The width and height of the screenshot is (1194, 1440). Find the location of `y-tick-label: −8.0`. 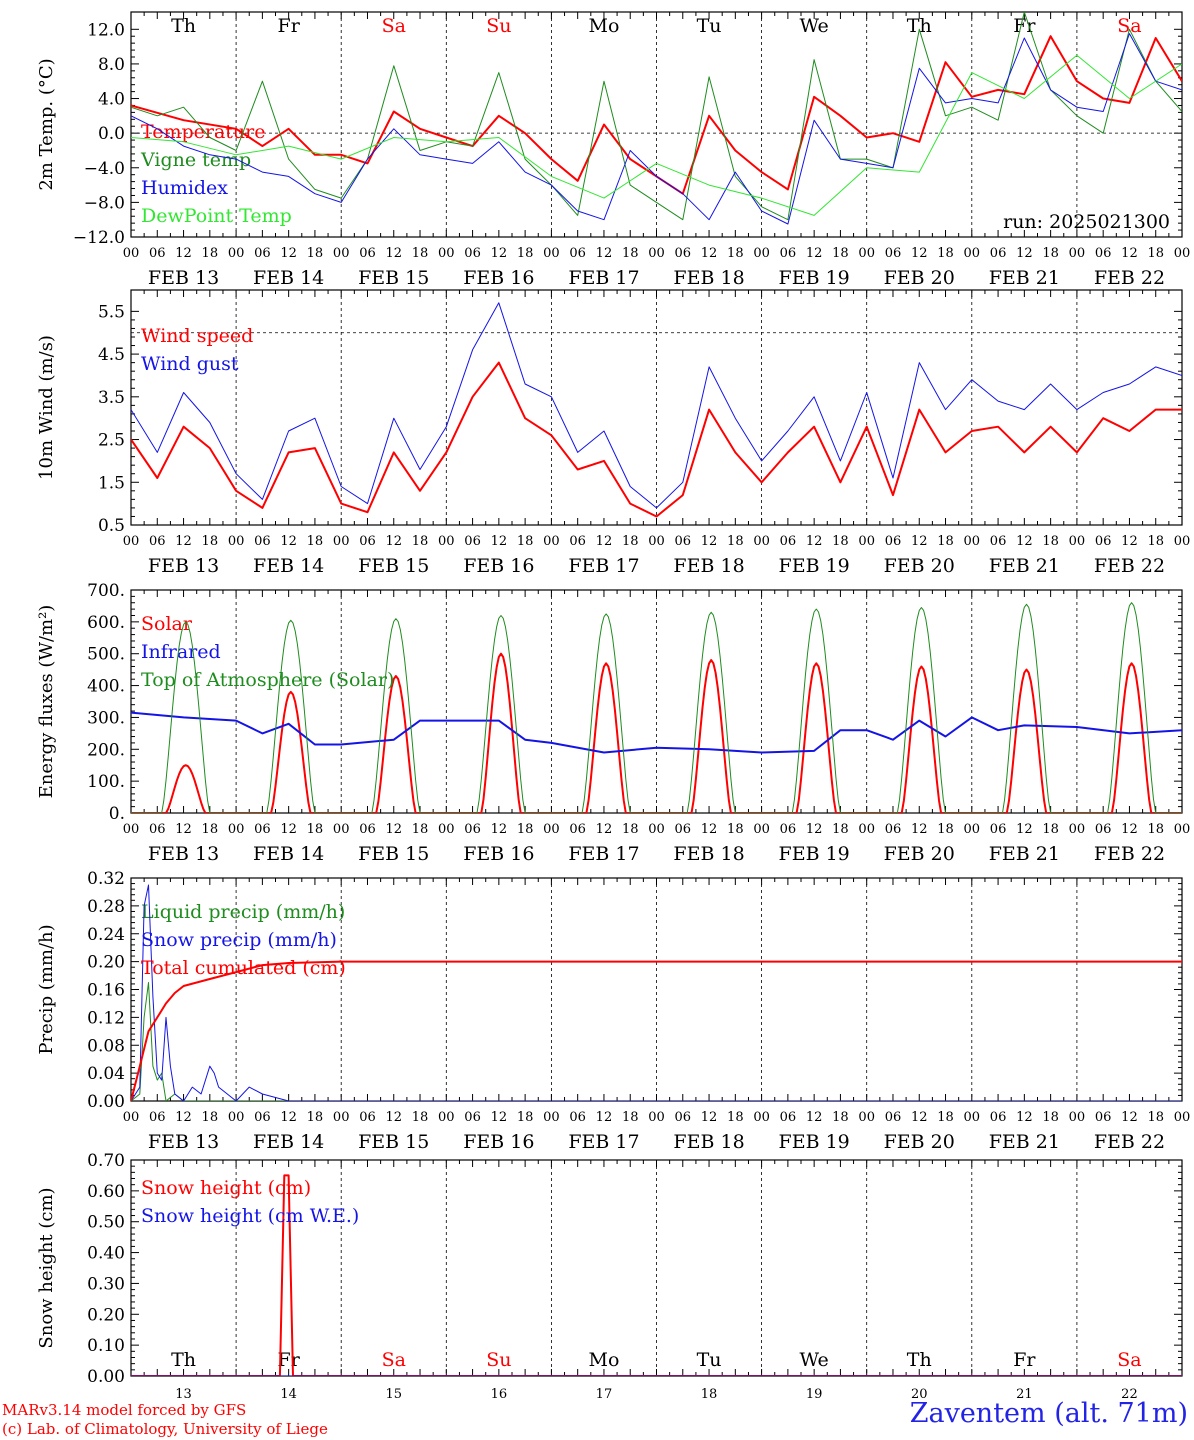

y-tick-label: −8.0 is located at coordinates (104, 203).